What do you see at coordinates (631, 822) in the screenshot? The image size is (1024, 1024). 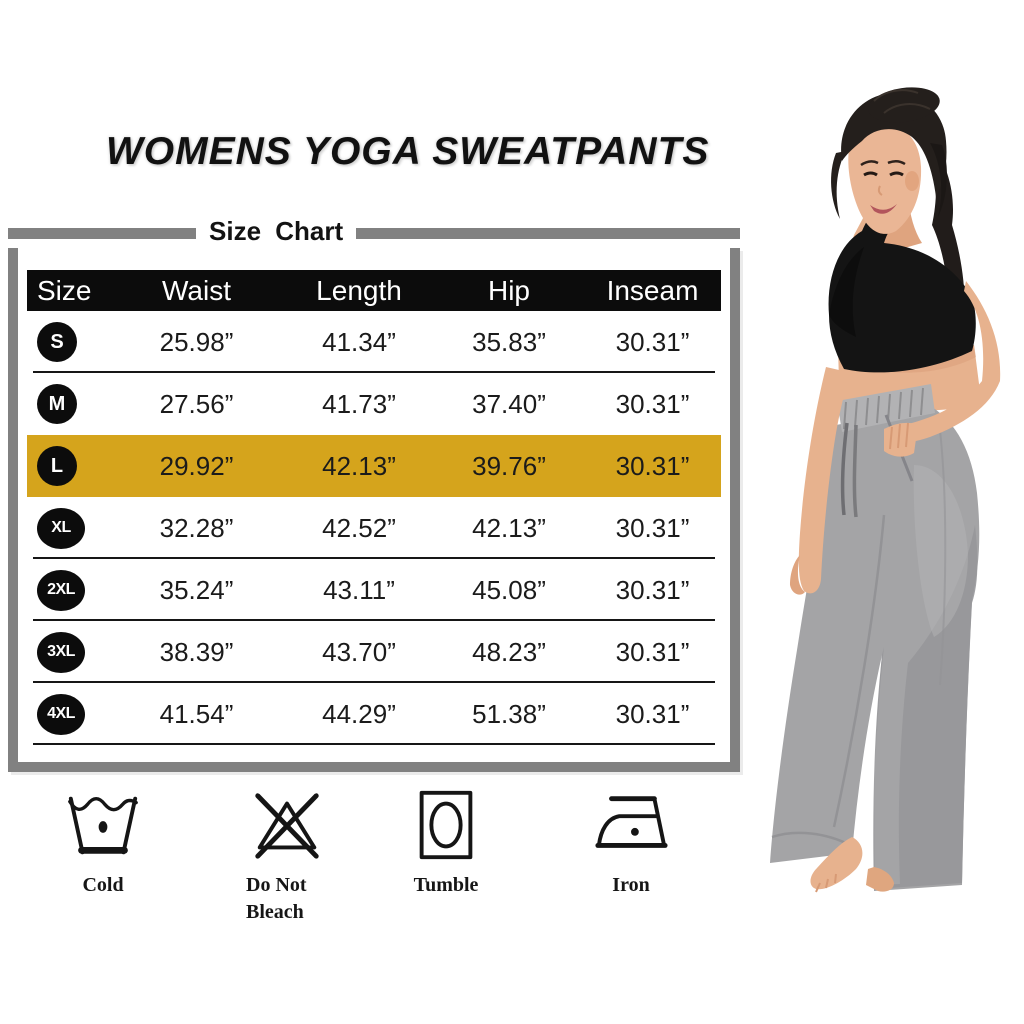 I see `iron-icon` at bounding box center [631, 822].